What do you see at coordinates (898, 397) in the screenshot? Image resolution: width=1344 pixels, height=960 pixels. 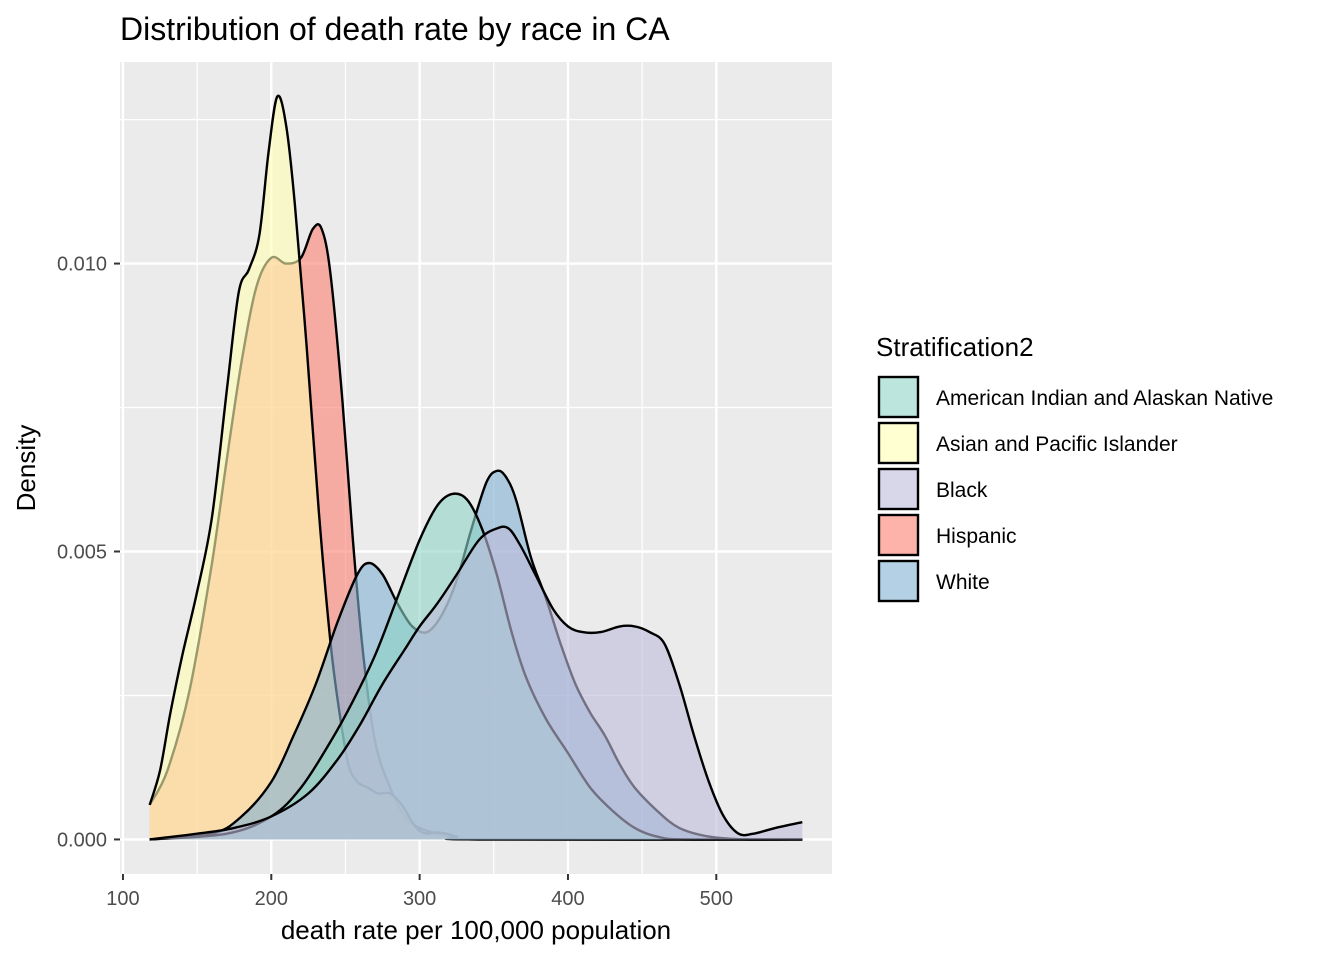 I see `legend-swatch-american-indian-and-alaskan-native` at bounding box center [898, 397].